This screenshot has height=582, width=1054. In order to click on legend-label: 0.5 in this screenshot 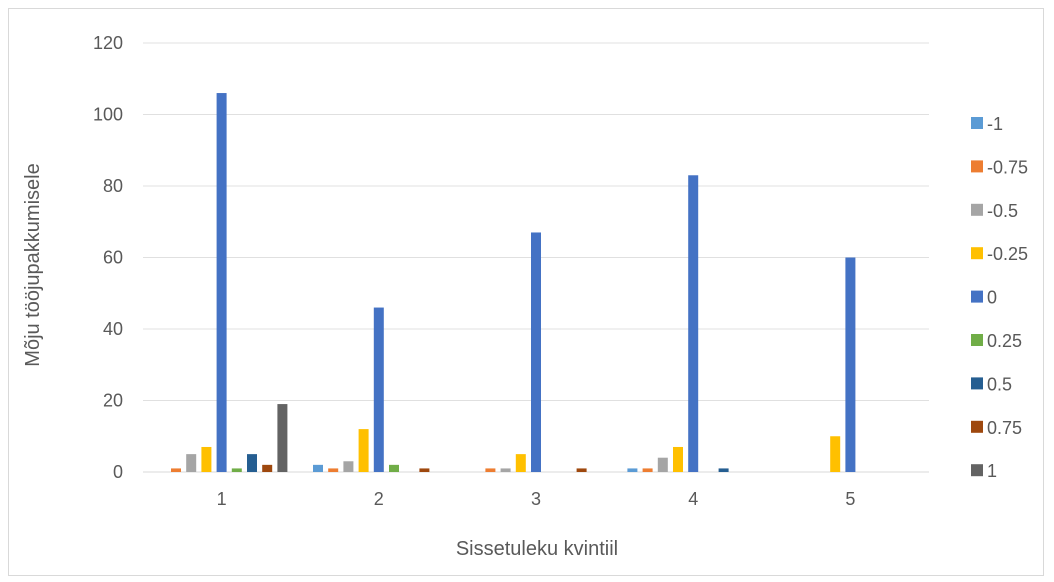, I will do `click(999, 384)`.